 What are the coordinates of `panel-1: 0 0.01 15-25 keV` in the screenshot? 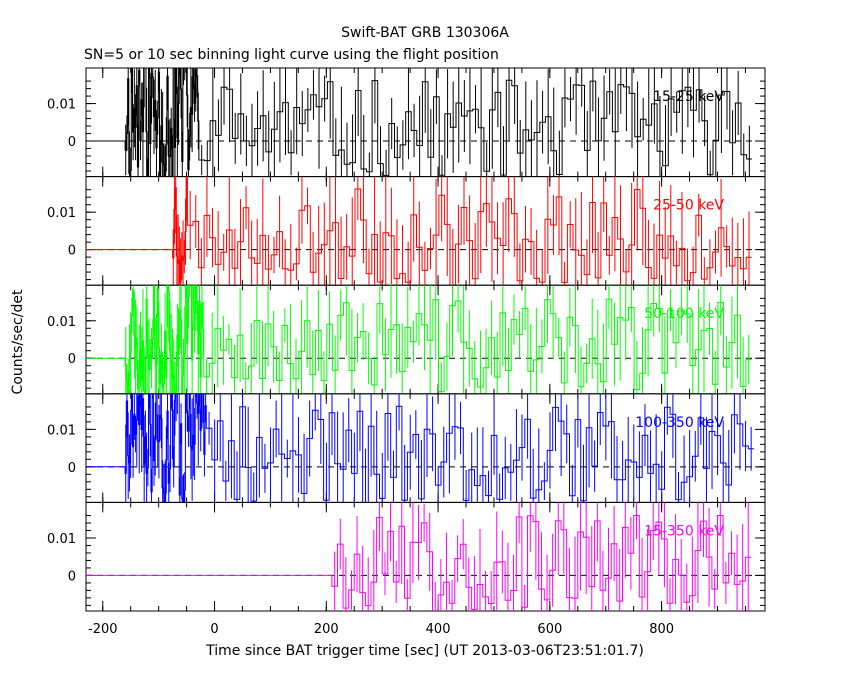 It's located at (406, 122).